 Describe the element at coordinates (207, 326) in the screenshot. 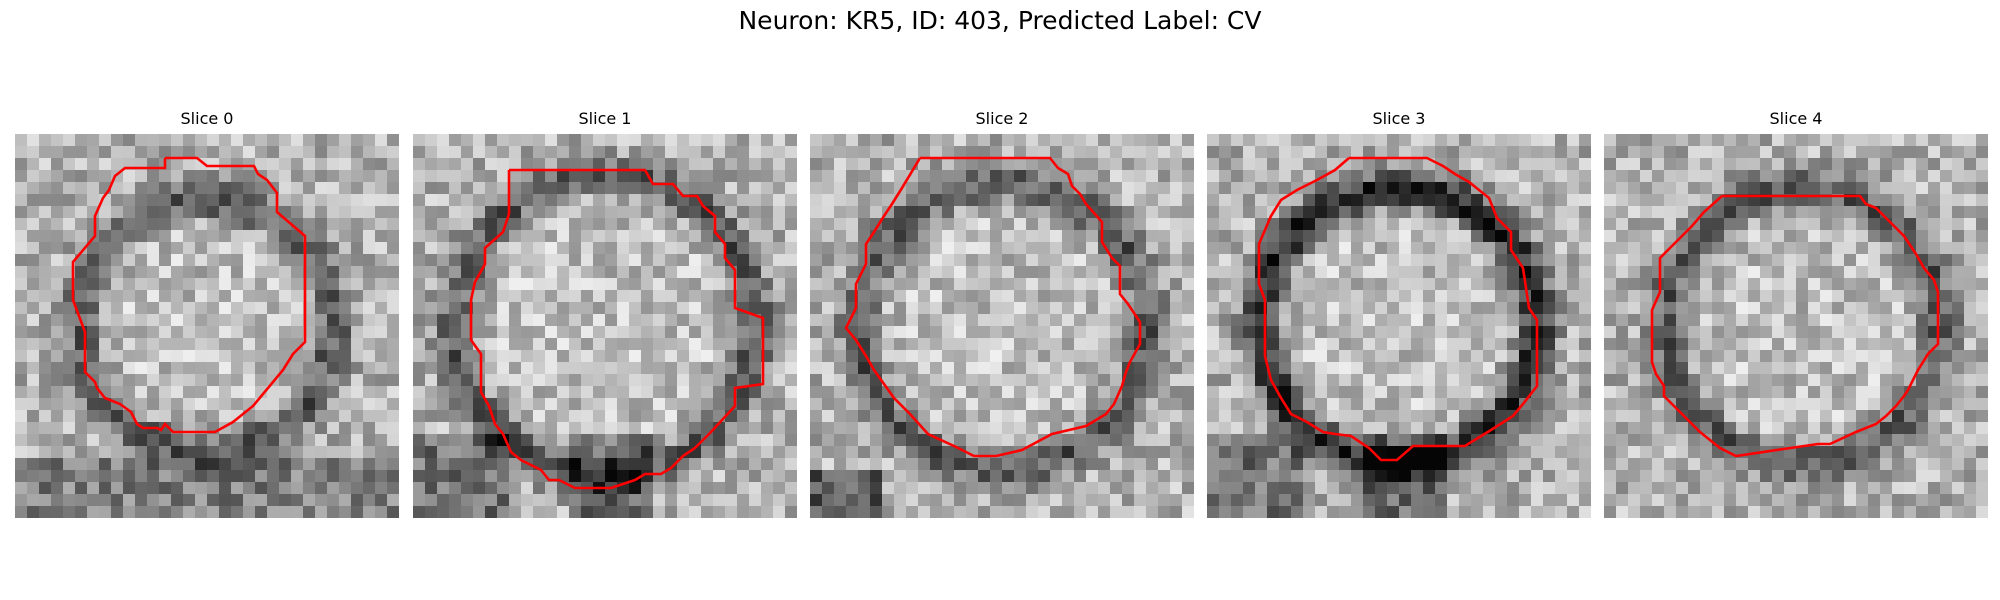

I see `slice-0-canvas` at that location.